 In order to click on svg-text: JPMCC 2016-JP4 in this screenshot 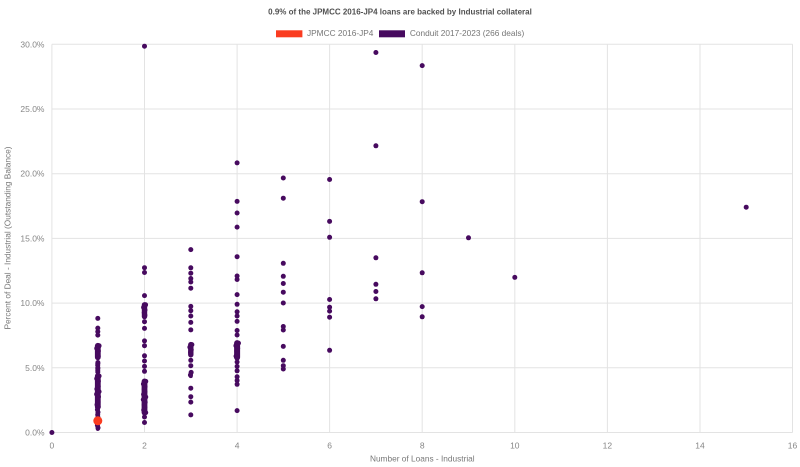, I will do `click(340, 33)`.